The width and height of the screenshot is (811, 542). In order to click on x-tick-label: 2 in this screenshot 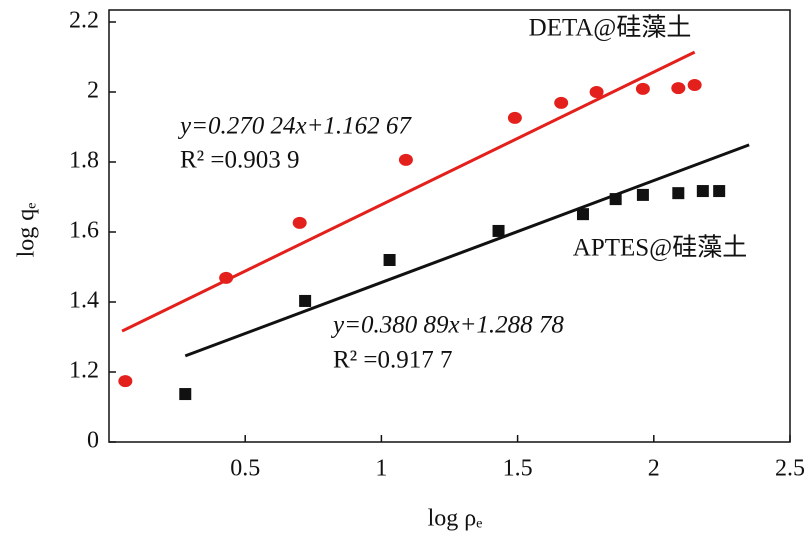, I will do `click(654, 469)`.